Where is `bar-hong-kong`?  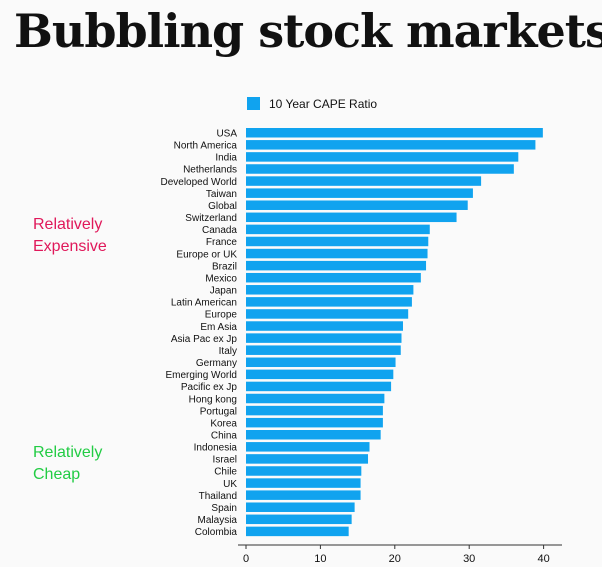
bar-hong-kong is located at coordinates (315, 398).